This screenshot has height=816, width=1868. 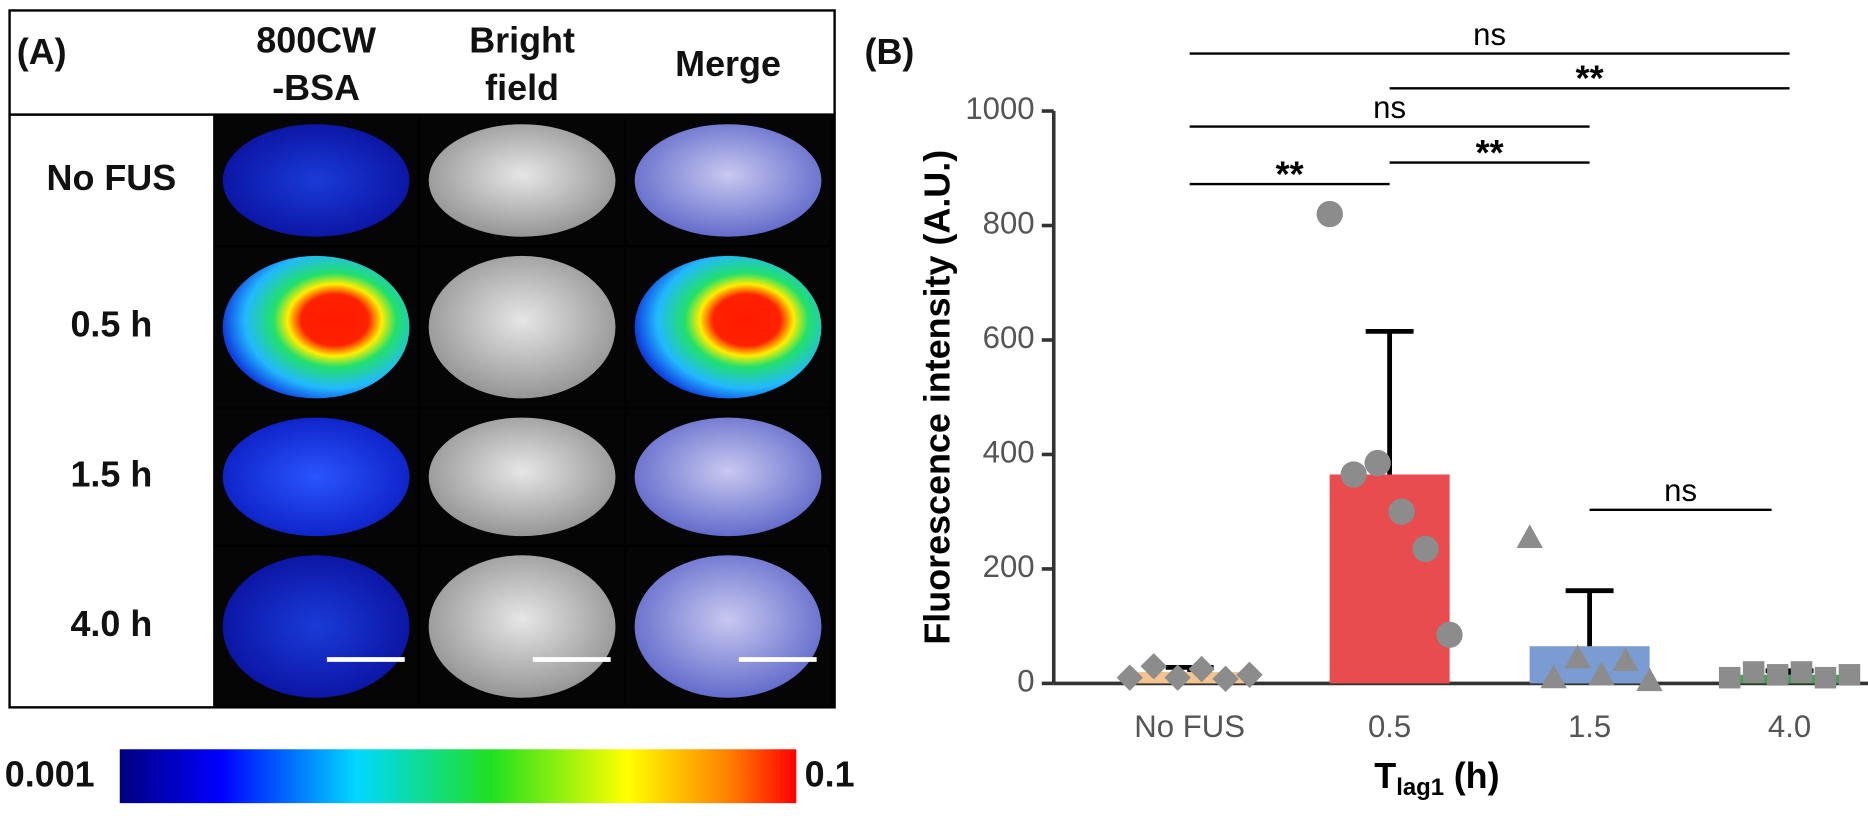 I want to click on x-tick-label: 4.0, so click(x=1789, y=726).